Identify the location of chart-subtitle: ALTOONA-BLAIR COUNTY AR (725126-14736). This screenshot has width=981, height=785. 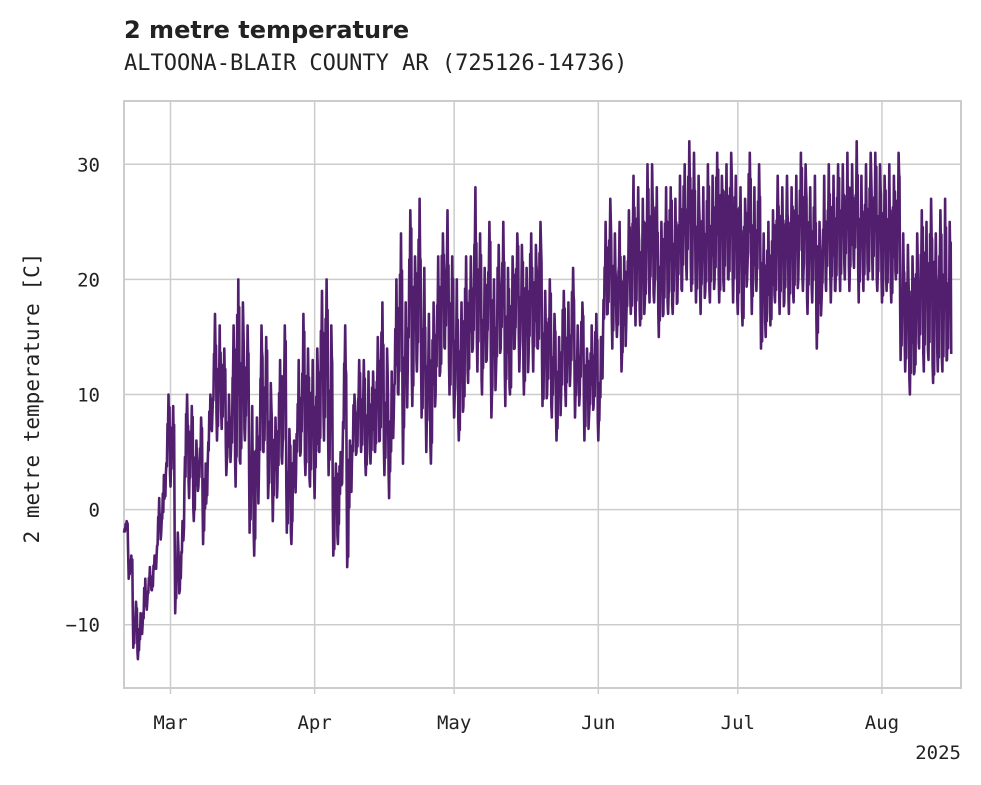
(376, 63).